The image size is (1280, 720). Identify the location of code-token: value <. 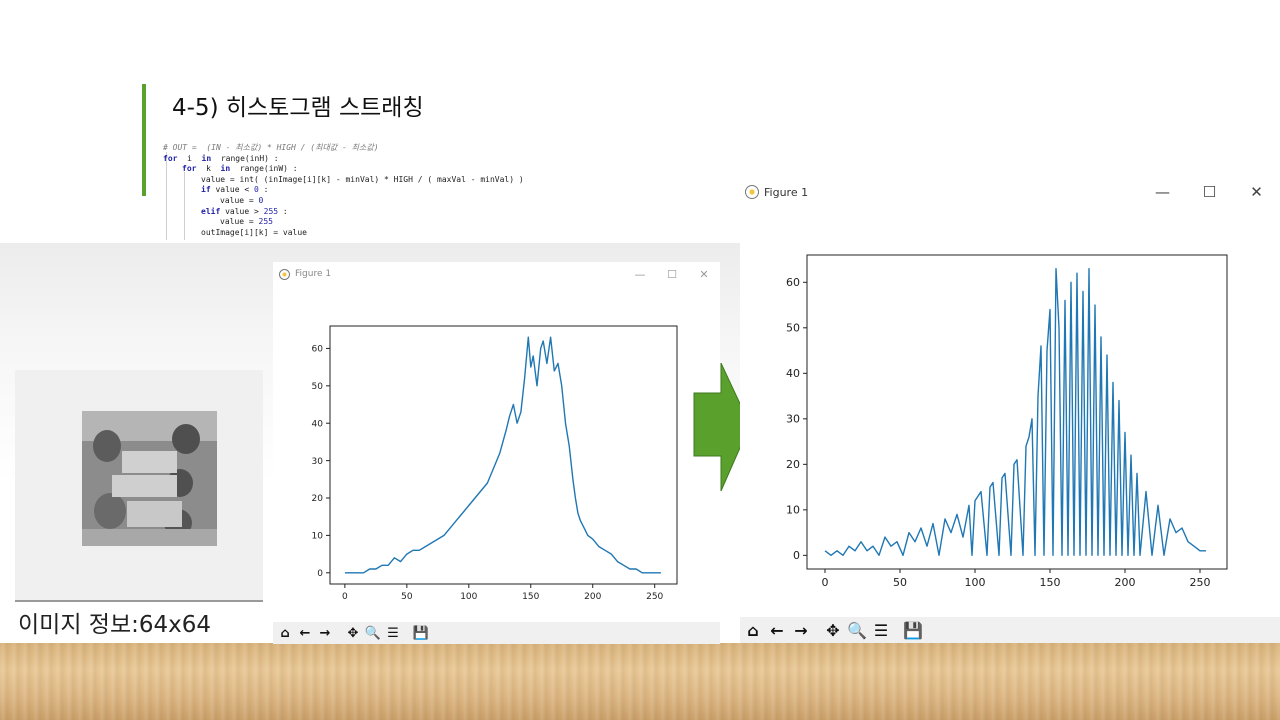
(232, 190).